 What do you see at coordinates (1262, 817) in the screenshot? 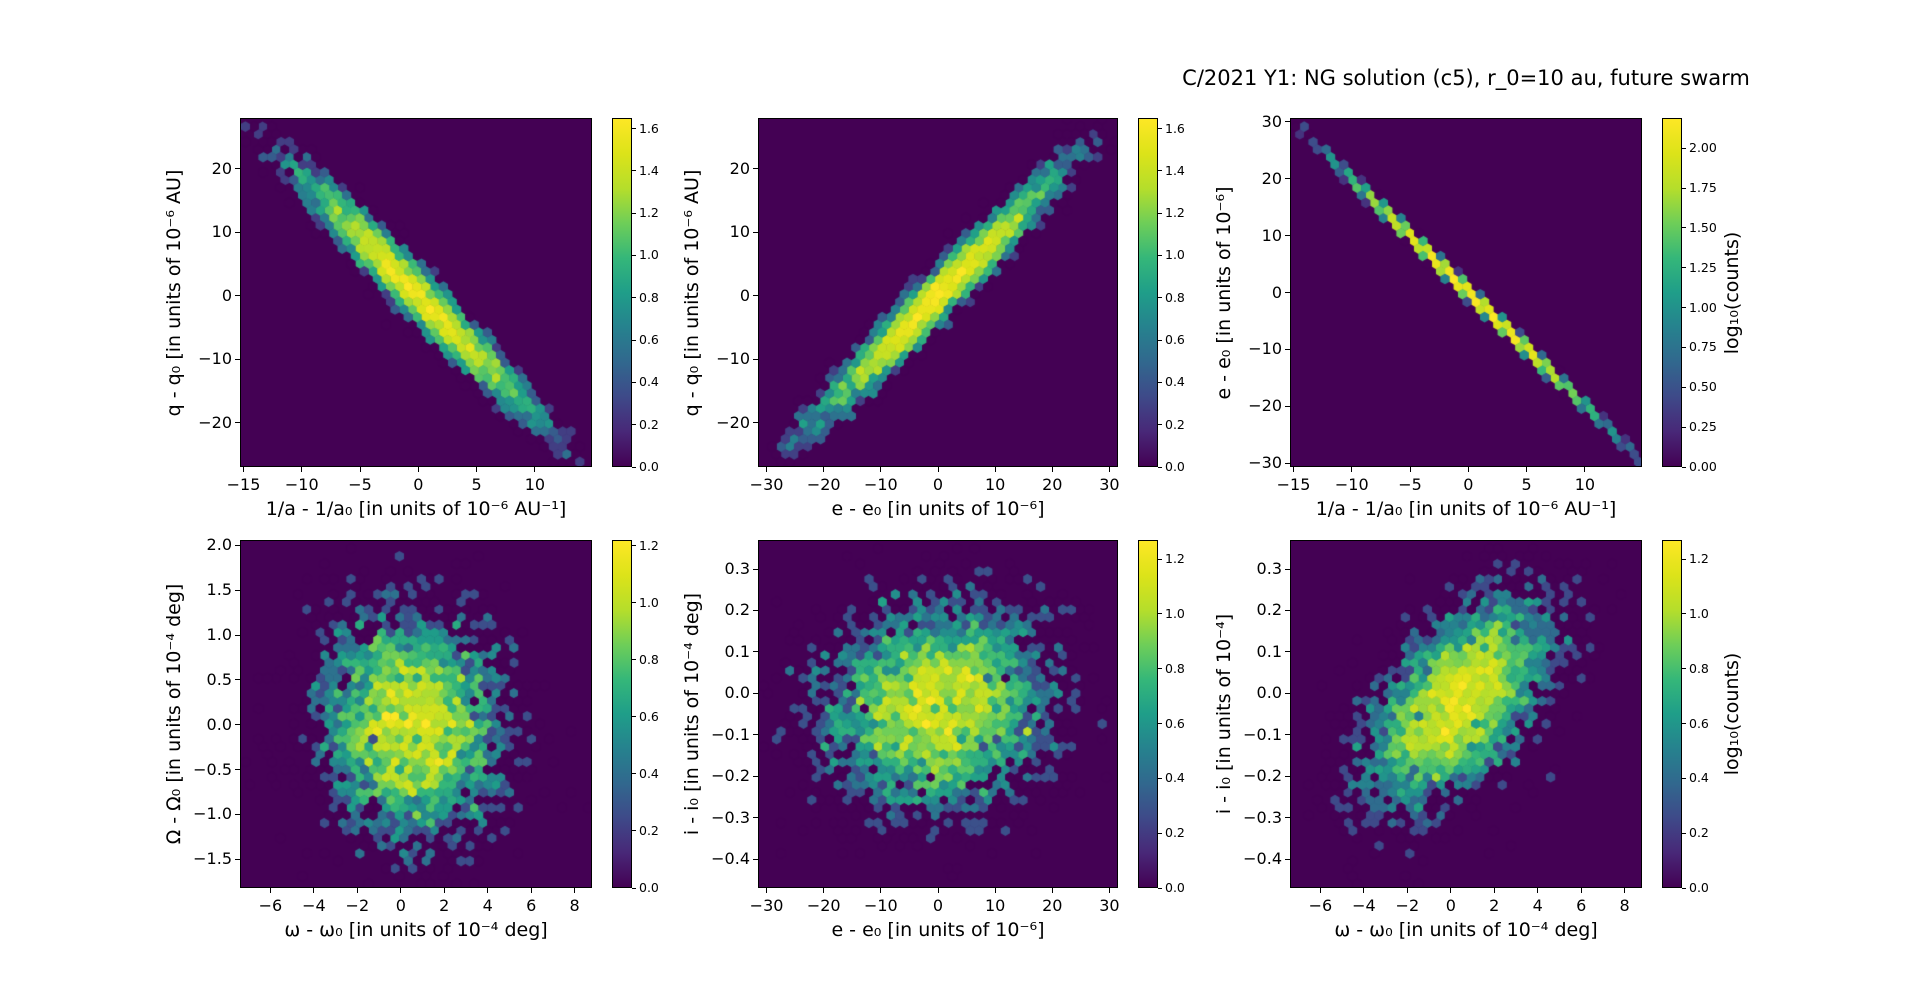
I see `y-tick-label: −0.3` at bounding box center [1262, 817].